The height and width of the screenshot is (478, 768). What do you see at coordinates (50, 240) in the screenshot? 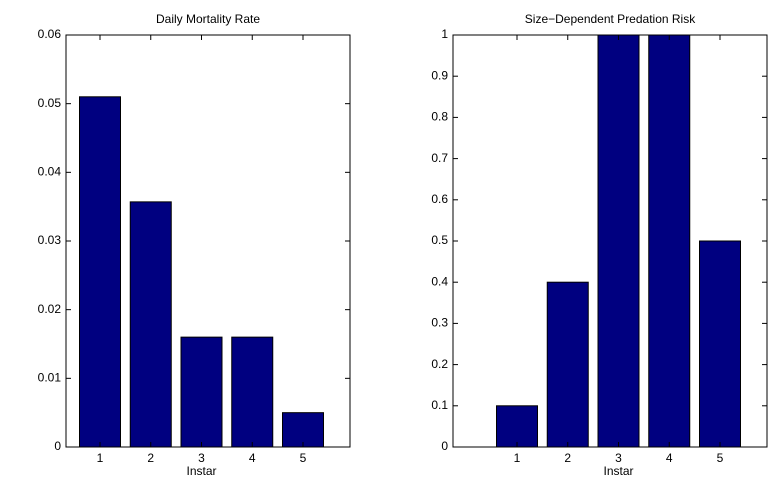
I see `y-tick-label: 0.03` at bounding box center [50, 240].